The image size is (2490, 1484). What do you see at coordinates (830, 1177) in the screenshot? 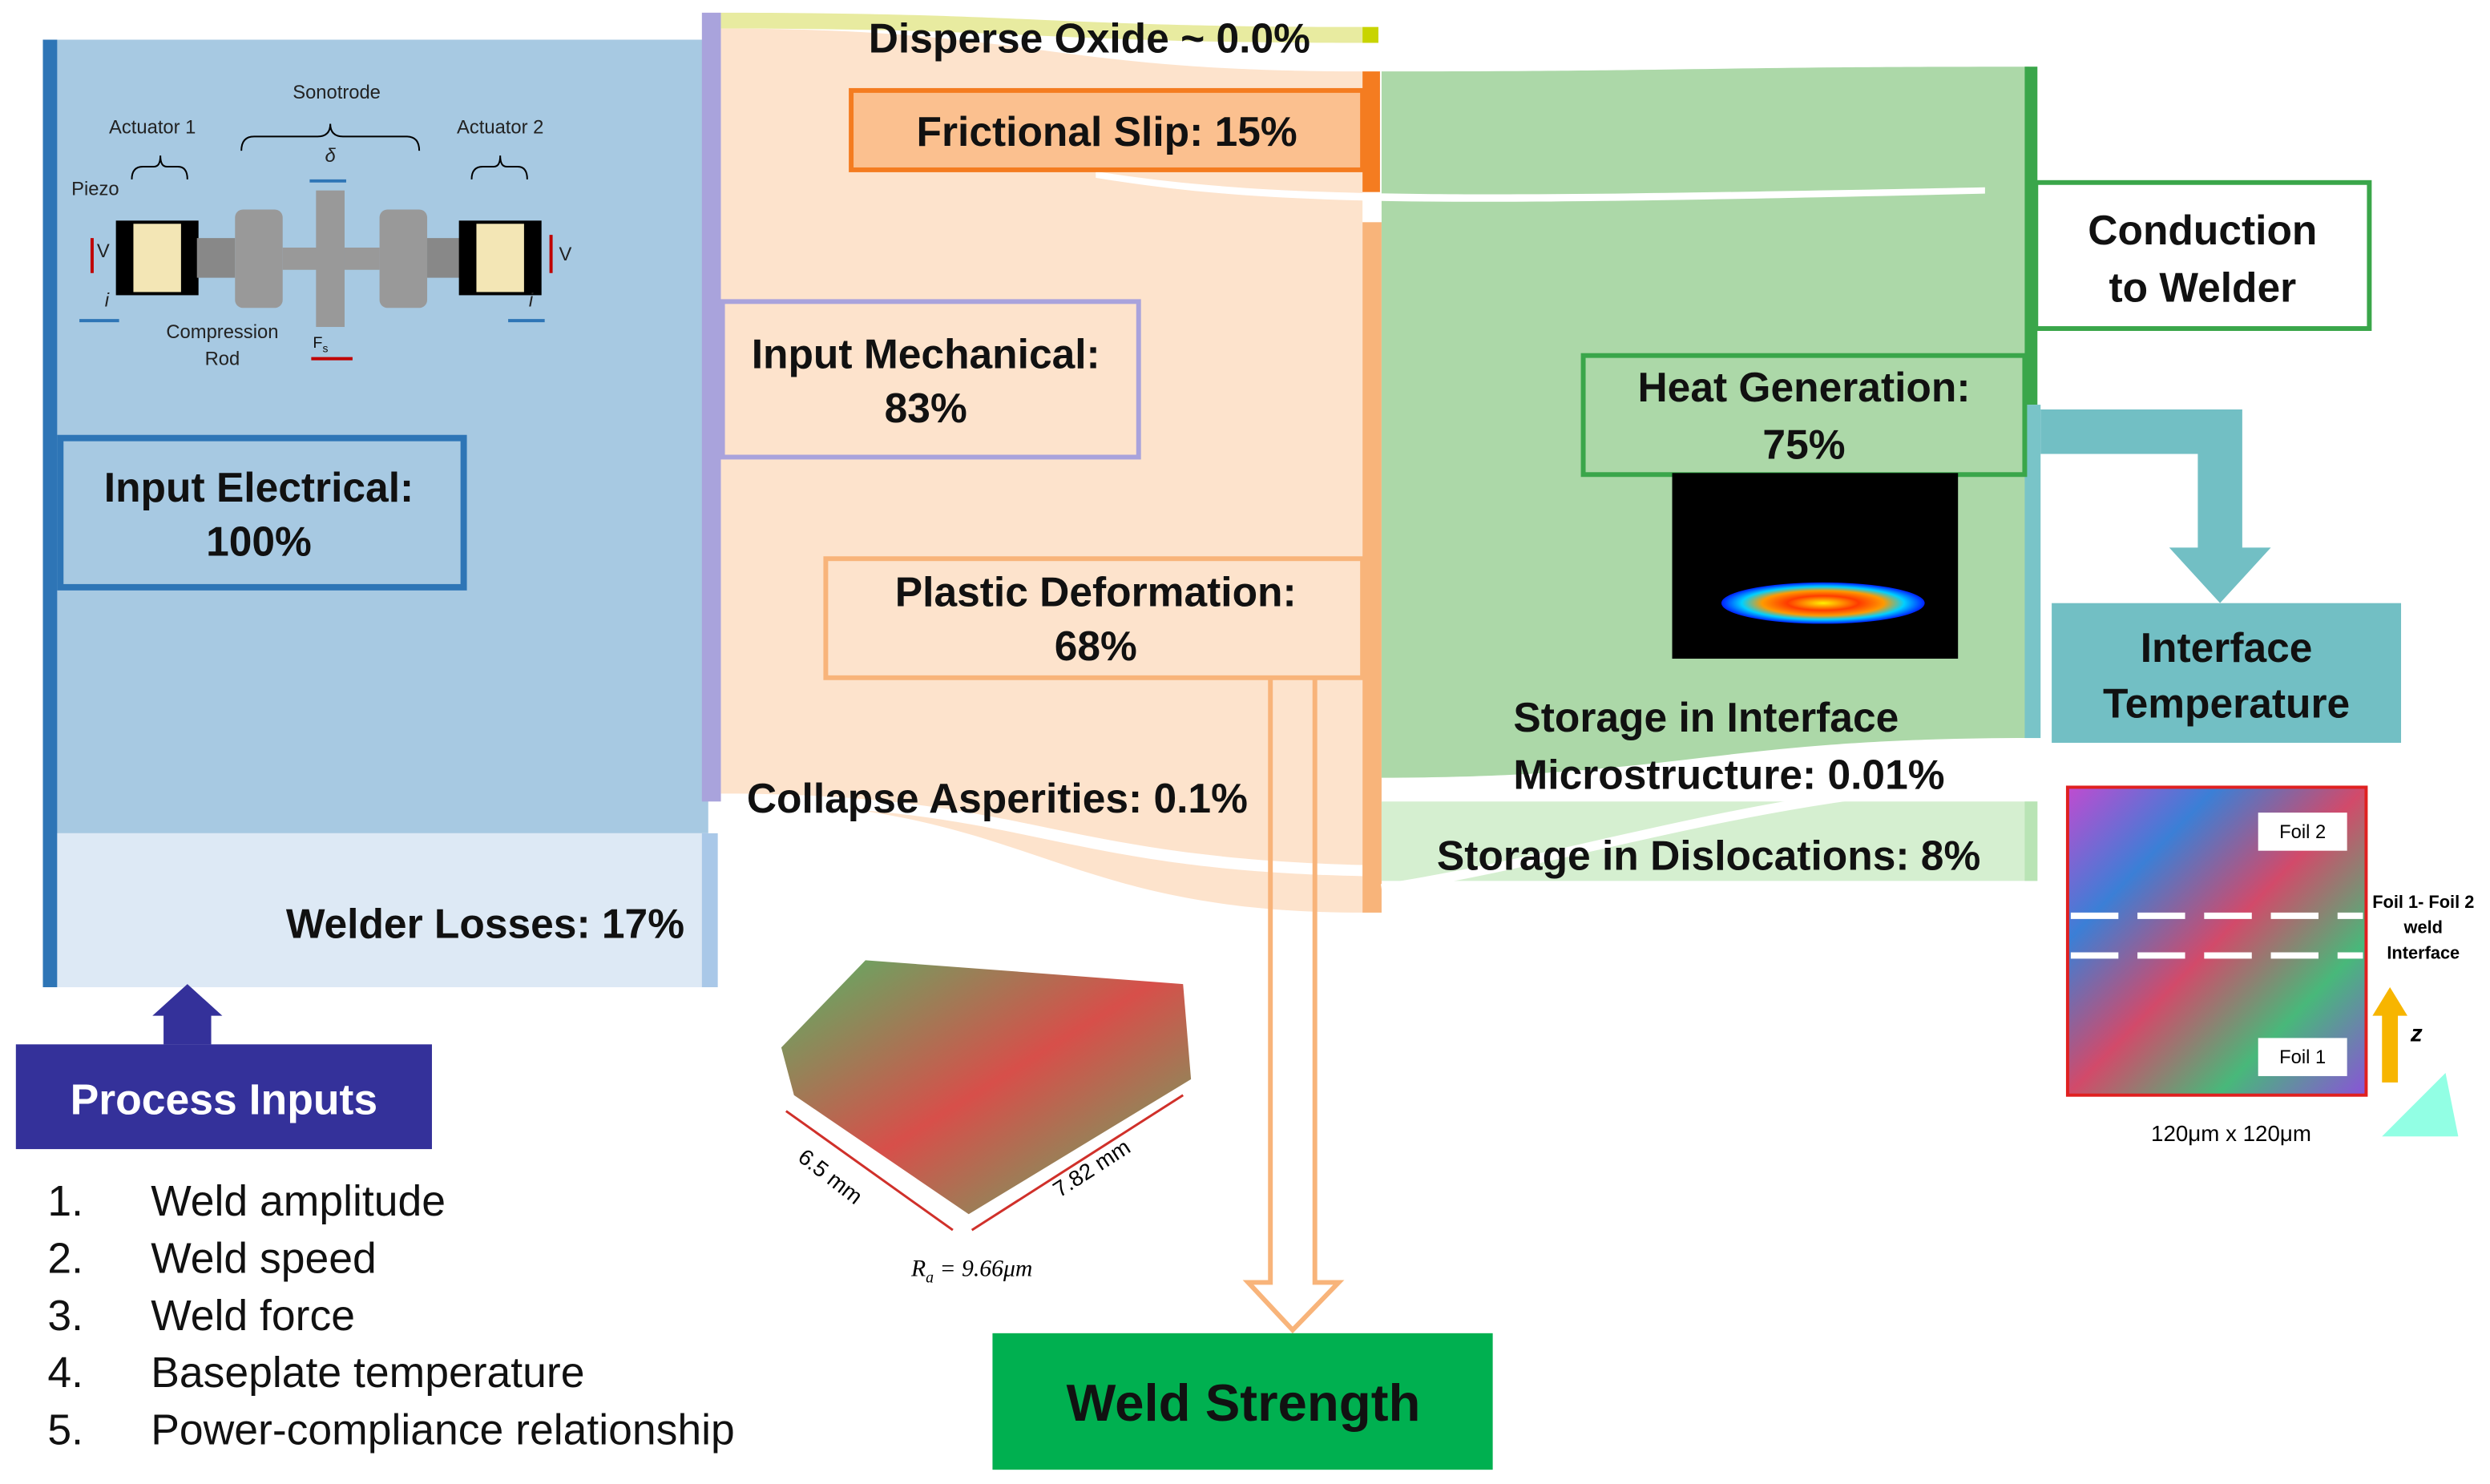
I see `width-label: 6.5 mm` at bounding box center [830, 1177].